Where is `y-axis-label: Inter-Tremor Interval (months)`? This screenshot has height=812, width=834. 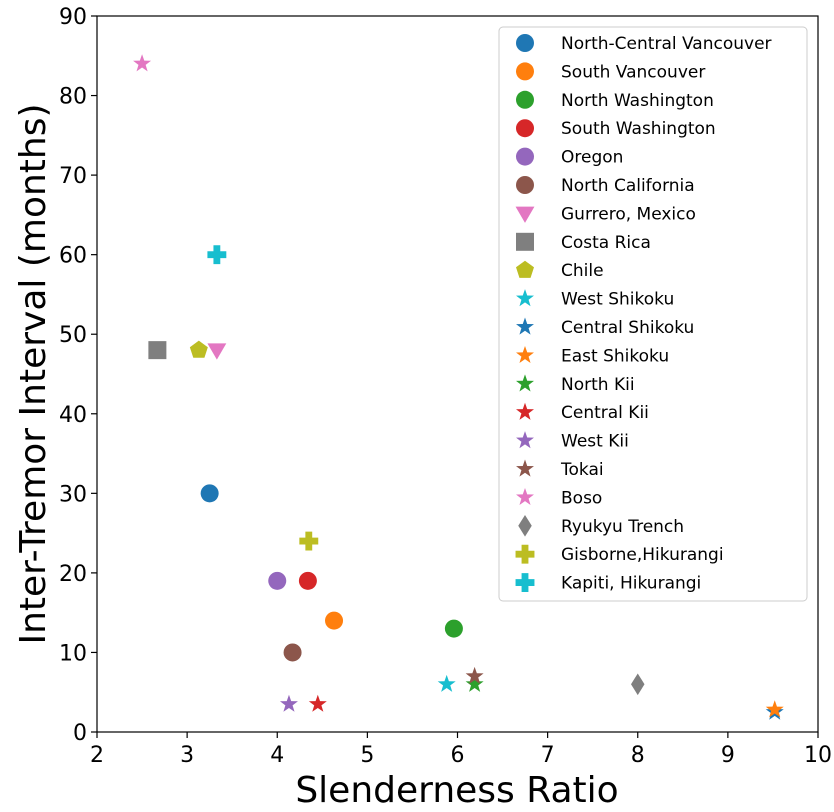
y-axis-label: Inter-Tremor Interval (months) is located at coordinates (33, 373).